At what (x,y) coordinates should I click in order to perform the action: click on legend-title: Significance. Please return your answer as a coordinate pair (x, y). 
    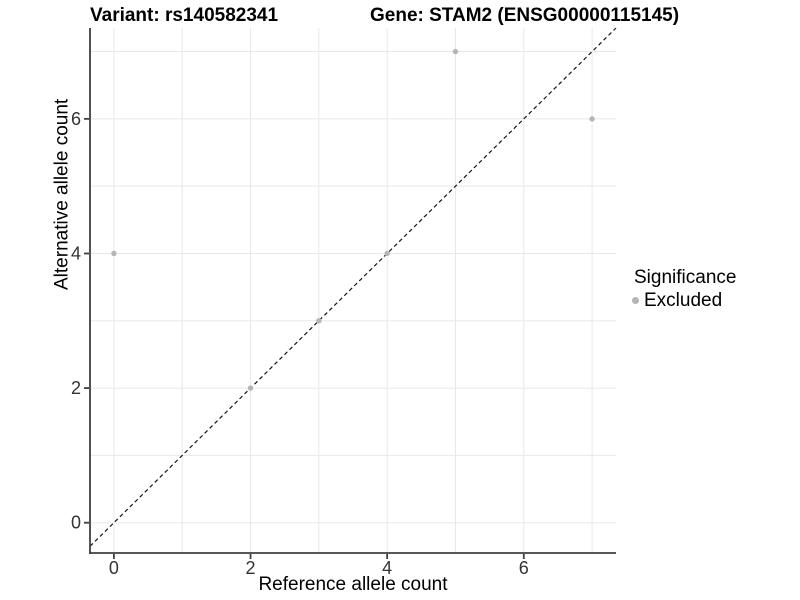
    Looking at the image, I should click on (685, 277).